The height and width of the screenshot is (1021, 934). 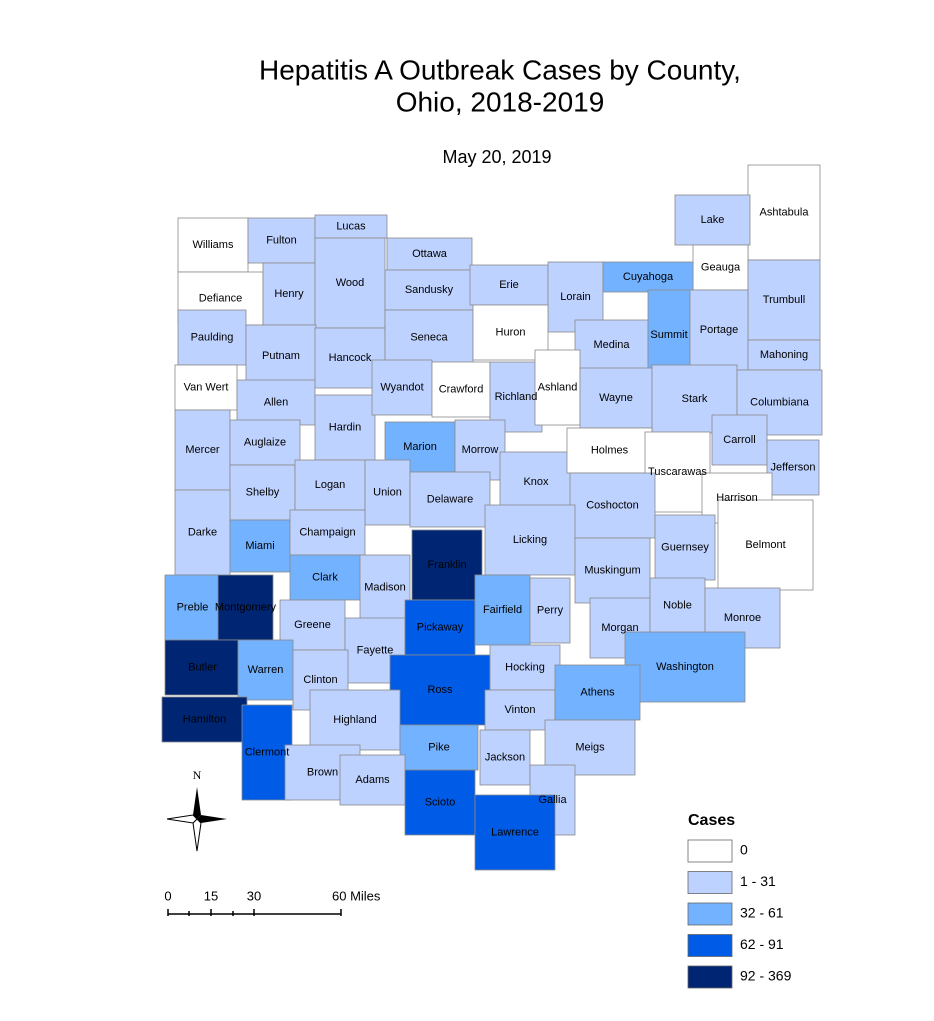 What do you see at coordinates (536, 482) in the screenshot?
I see `county-label: Knox` at bounding box center [536, 482].